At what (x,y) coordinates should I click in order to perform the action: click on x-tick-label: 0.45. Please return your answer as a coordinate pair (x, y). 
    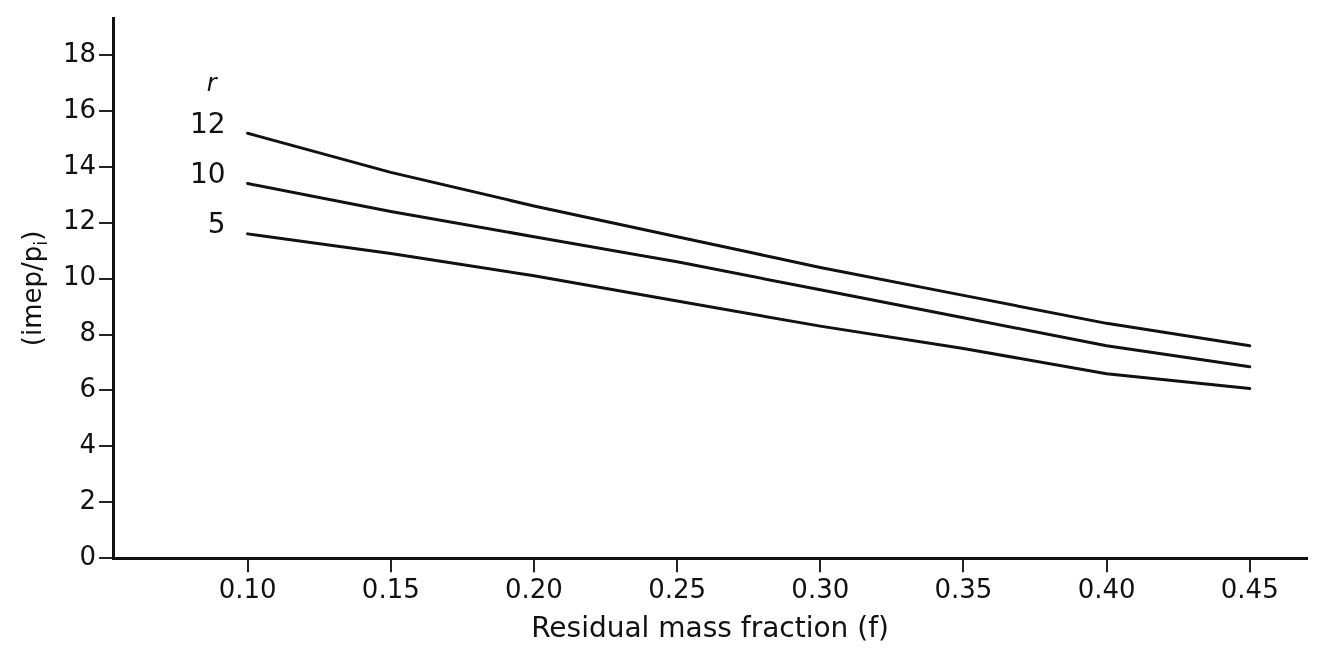
    Looking at the image, I should click on (1249, 588).